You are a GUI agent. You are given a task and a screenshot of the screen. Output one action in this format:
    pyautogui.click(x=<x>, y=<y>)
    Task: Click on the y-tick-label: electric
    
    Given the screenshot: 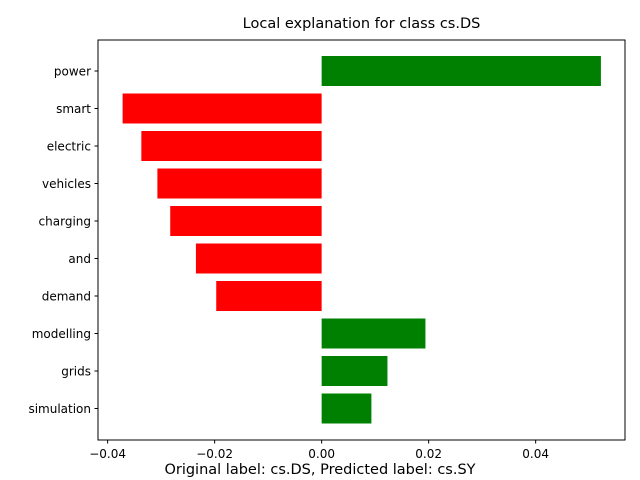 What is the action you would take?
    pyautogui.click(x=69, y=147)
    